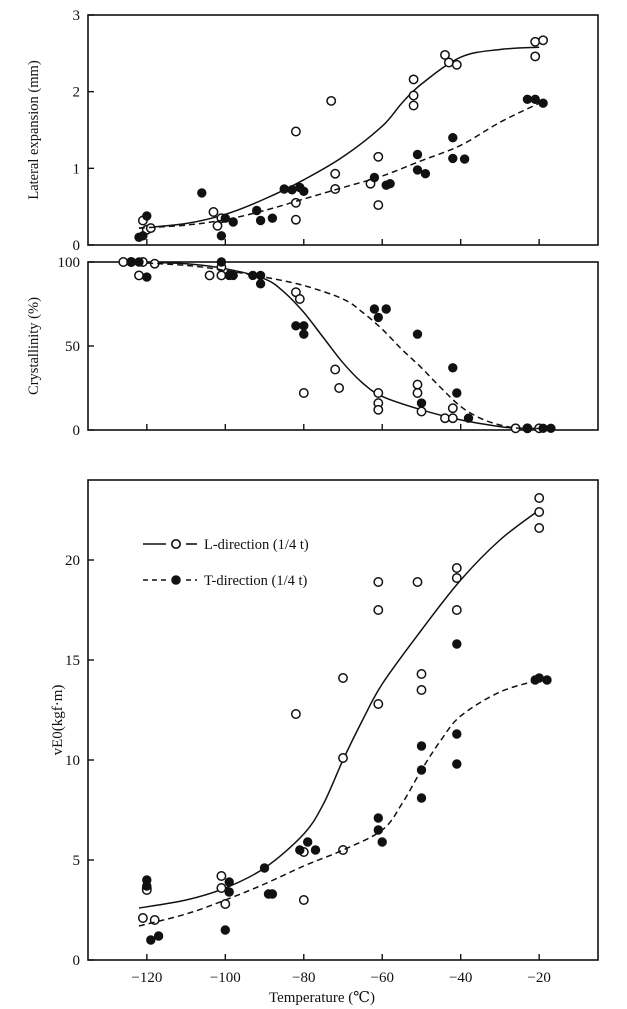  I want to click on legend-label-t-direction: T-direction (1/4 t), so click(256, 581).